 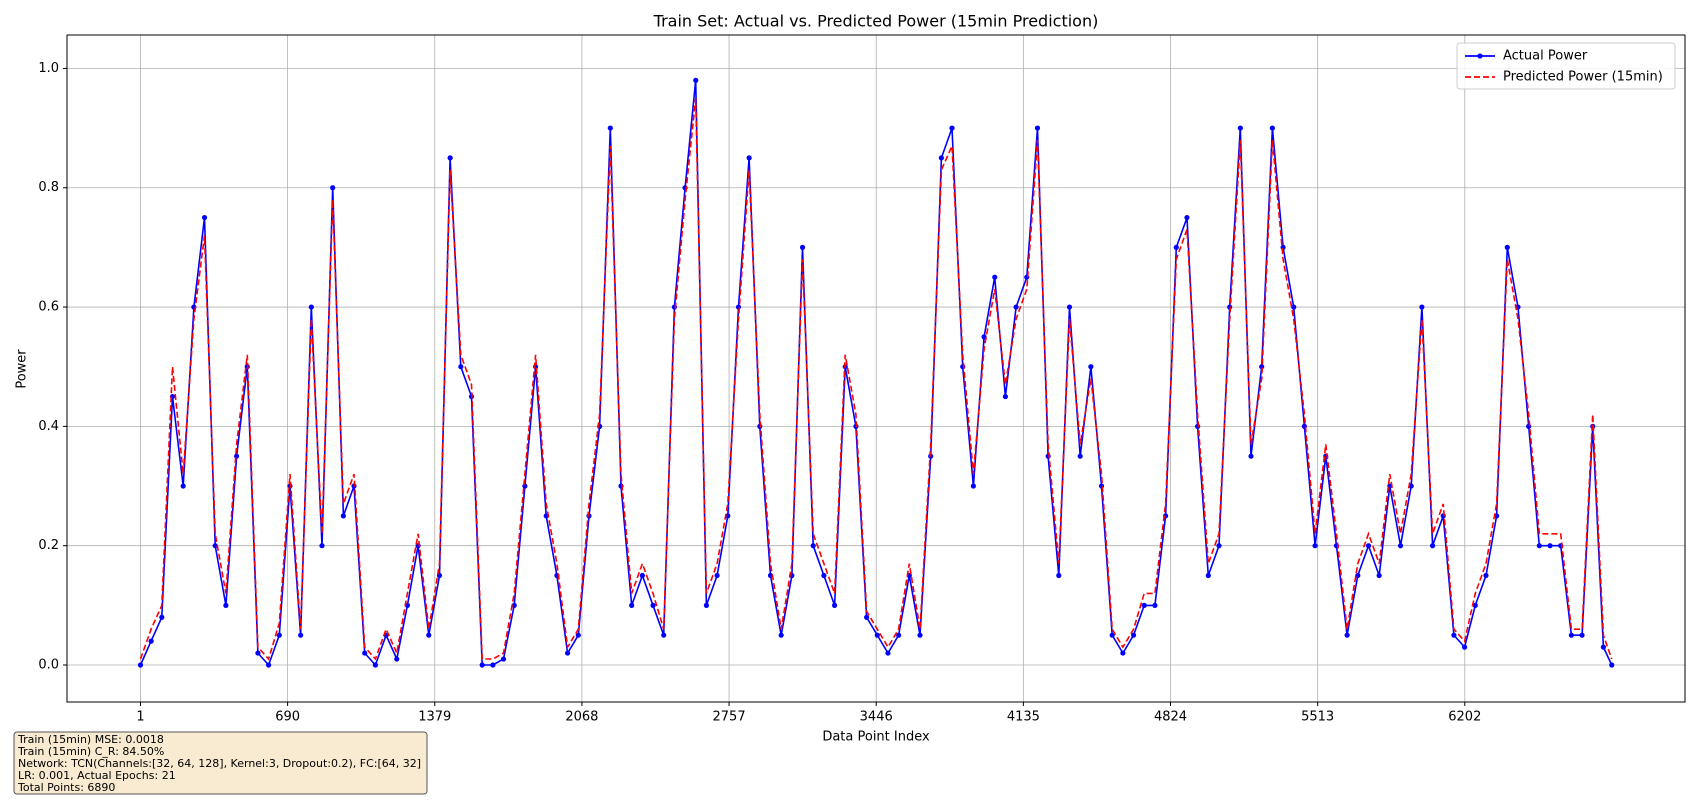 What do you see at coordinates (48, 187) in the screenshot?
I see `y-tick-label: 0.8` at bounding box center [48, 187].